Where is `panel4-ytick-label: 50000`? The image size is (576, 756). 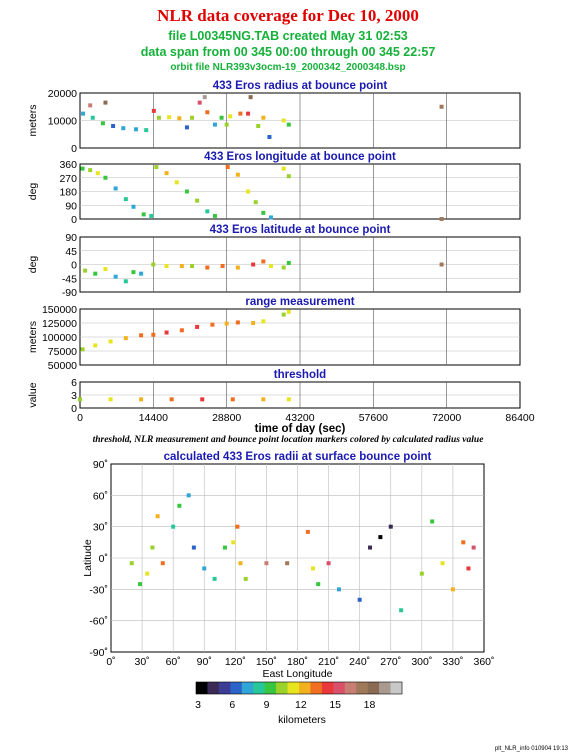
panel4-ytick-label: 50000 is located at coordinates (62, 366).